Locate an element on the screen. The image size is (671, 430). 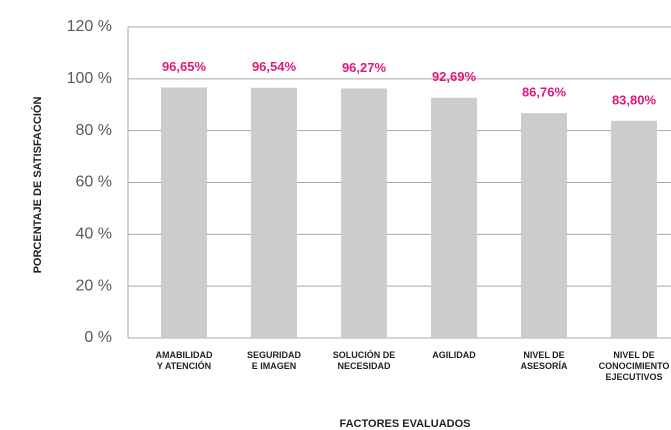
x-tick-line: EJECUTIVOS is located at coordinates (633, 377).